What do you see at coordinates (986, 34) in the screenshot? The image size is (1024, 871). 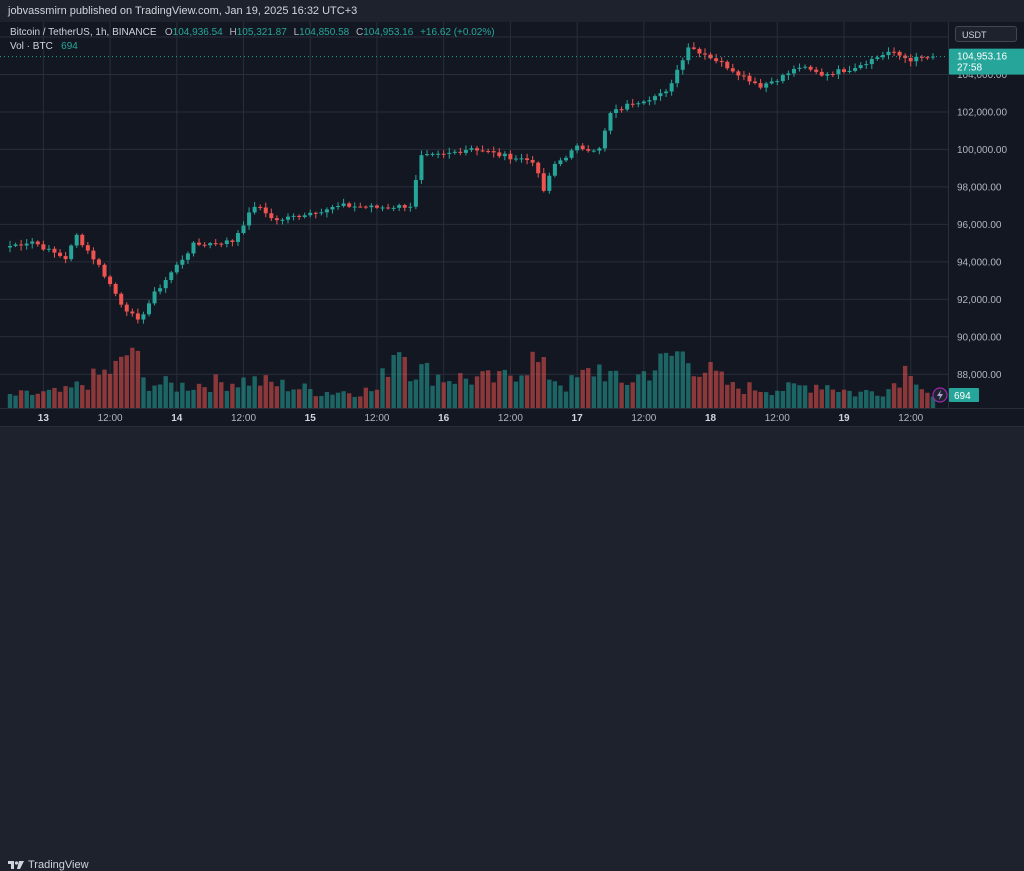 I see `currency-button: USDT` at bounding box center [986, 34].